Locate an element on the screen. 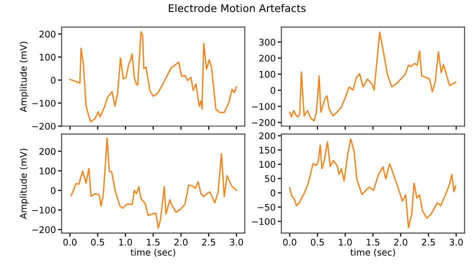 The width and height of the screenshot is (474, 271). y-tick-label: −50 is located at coordinates (267, 207).